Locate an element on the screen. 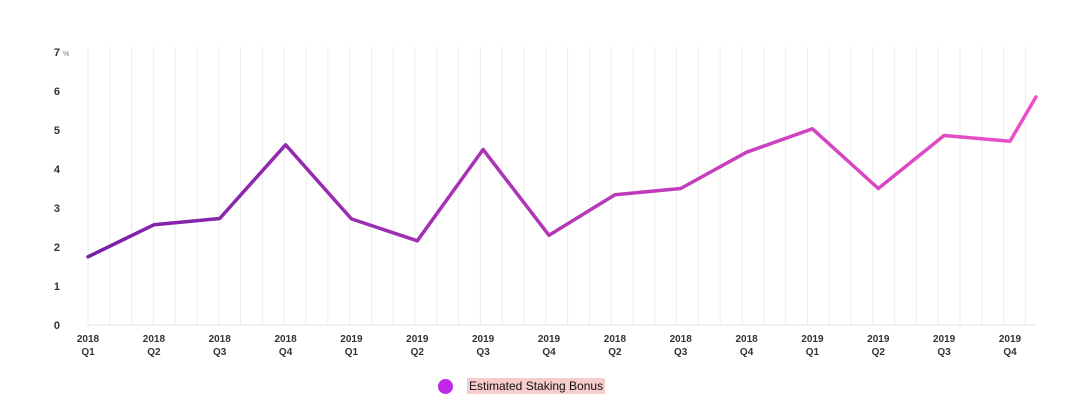  y-tick-label: 5 is located at coordinates (57, 131).